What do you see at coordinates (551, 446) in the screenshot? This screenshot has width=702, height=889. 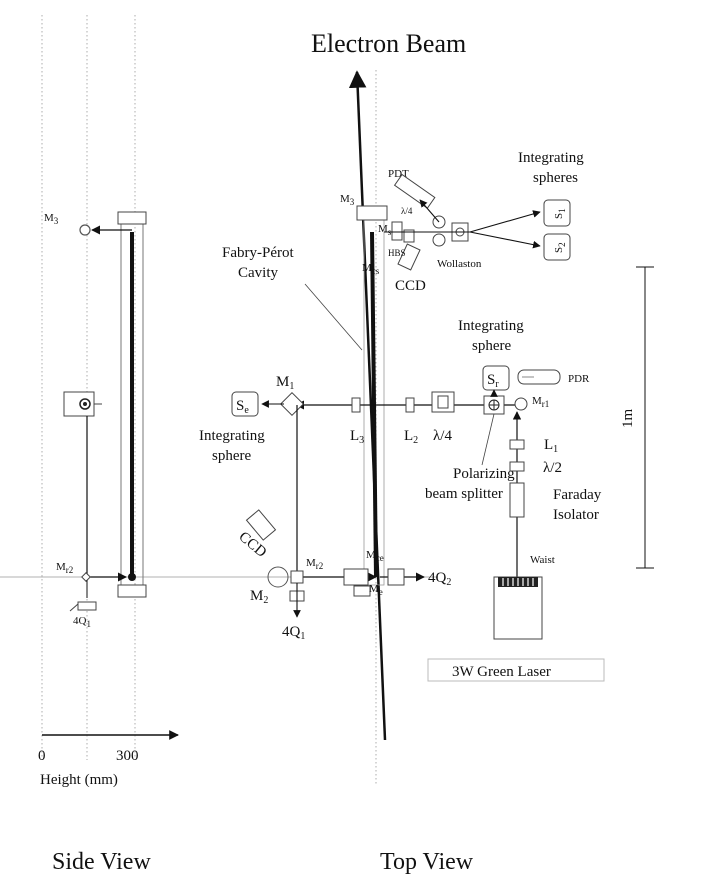 I see `l1-label: L1` at bounding box center [551, 446].